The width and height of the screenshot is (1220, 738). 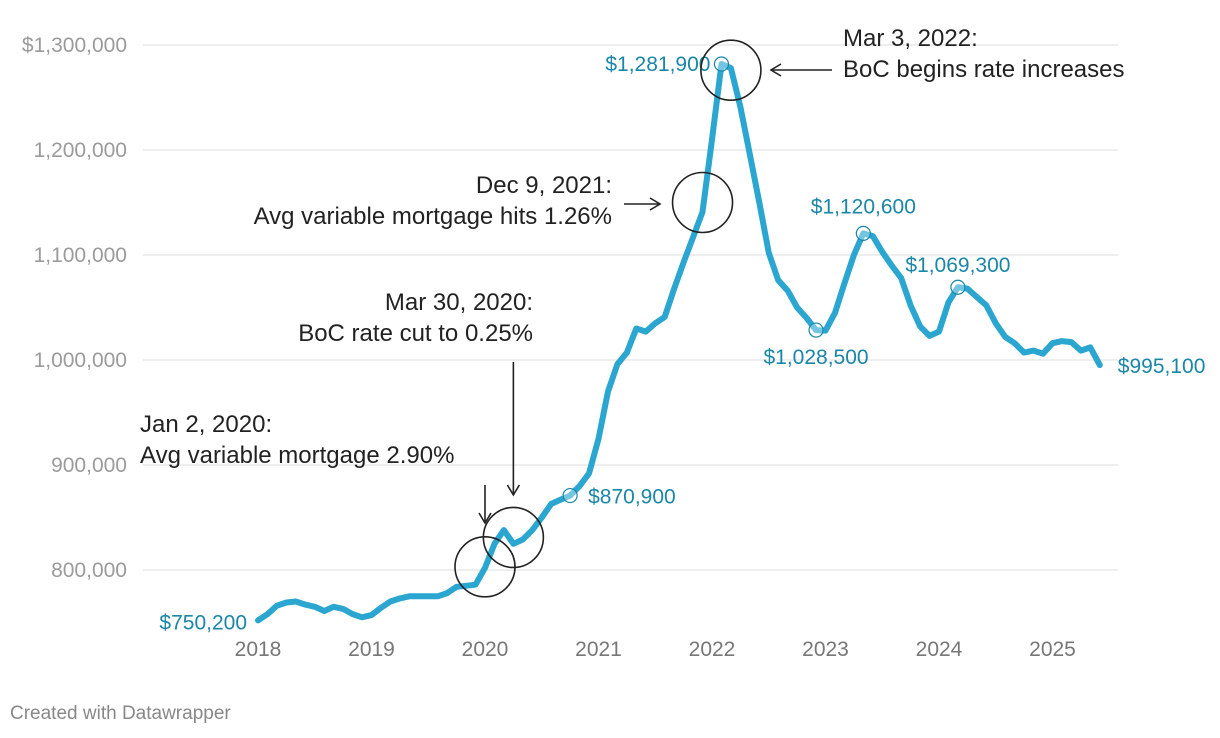 I want to click on value-label: $1,069,300, so click(x=957, y=265).